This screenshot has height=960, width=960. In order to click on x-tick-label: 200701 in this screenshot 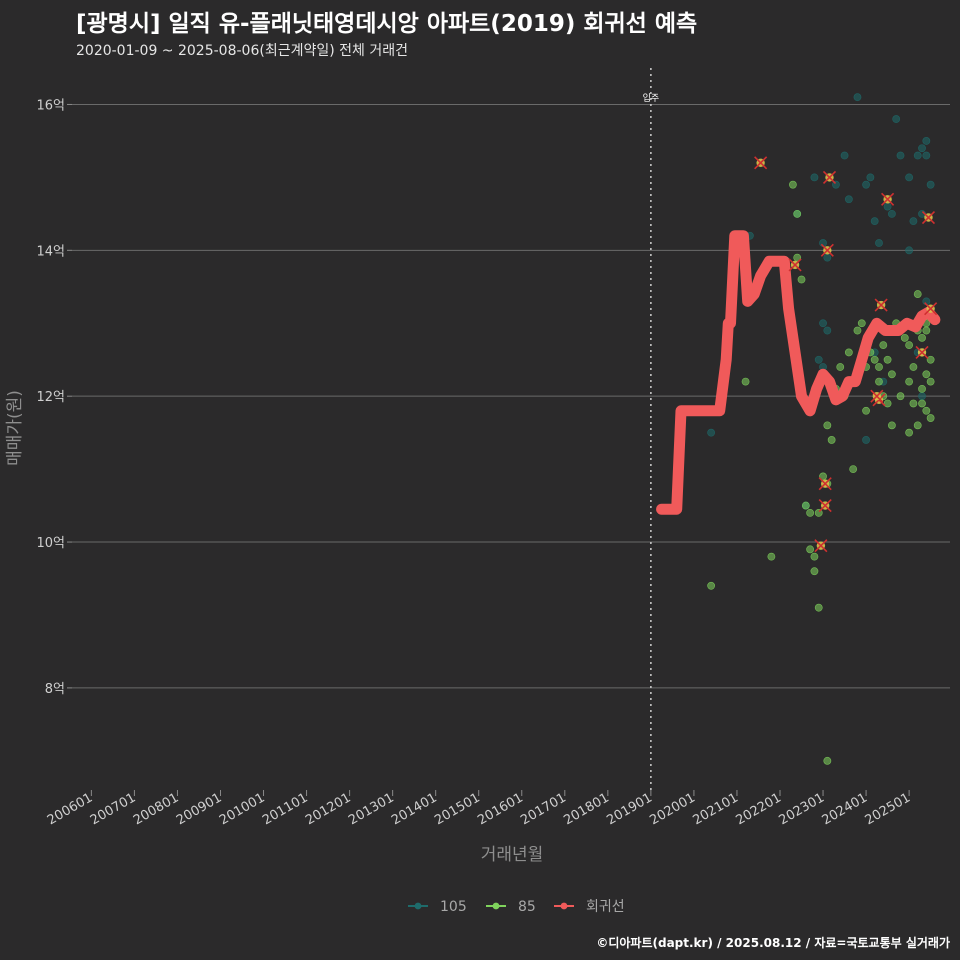, I will do `click(113, 809)`.